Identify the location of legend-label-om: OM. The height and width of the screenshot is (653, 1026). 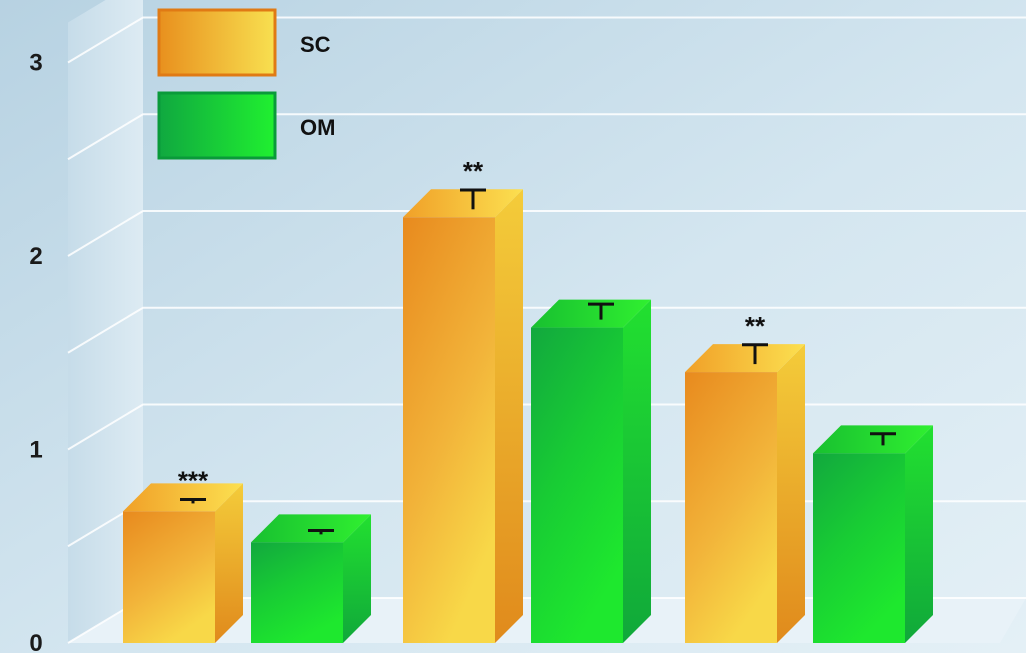
(317, 127).